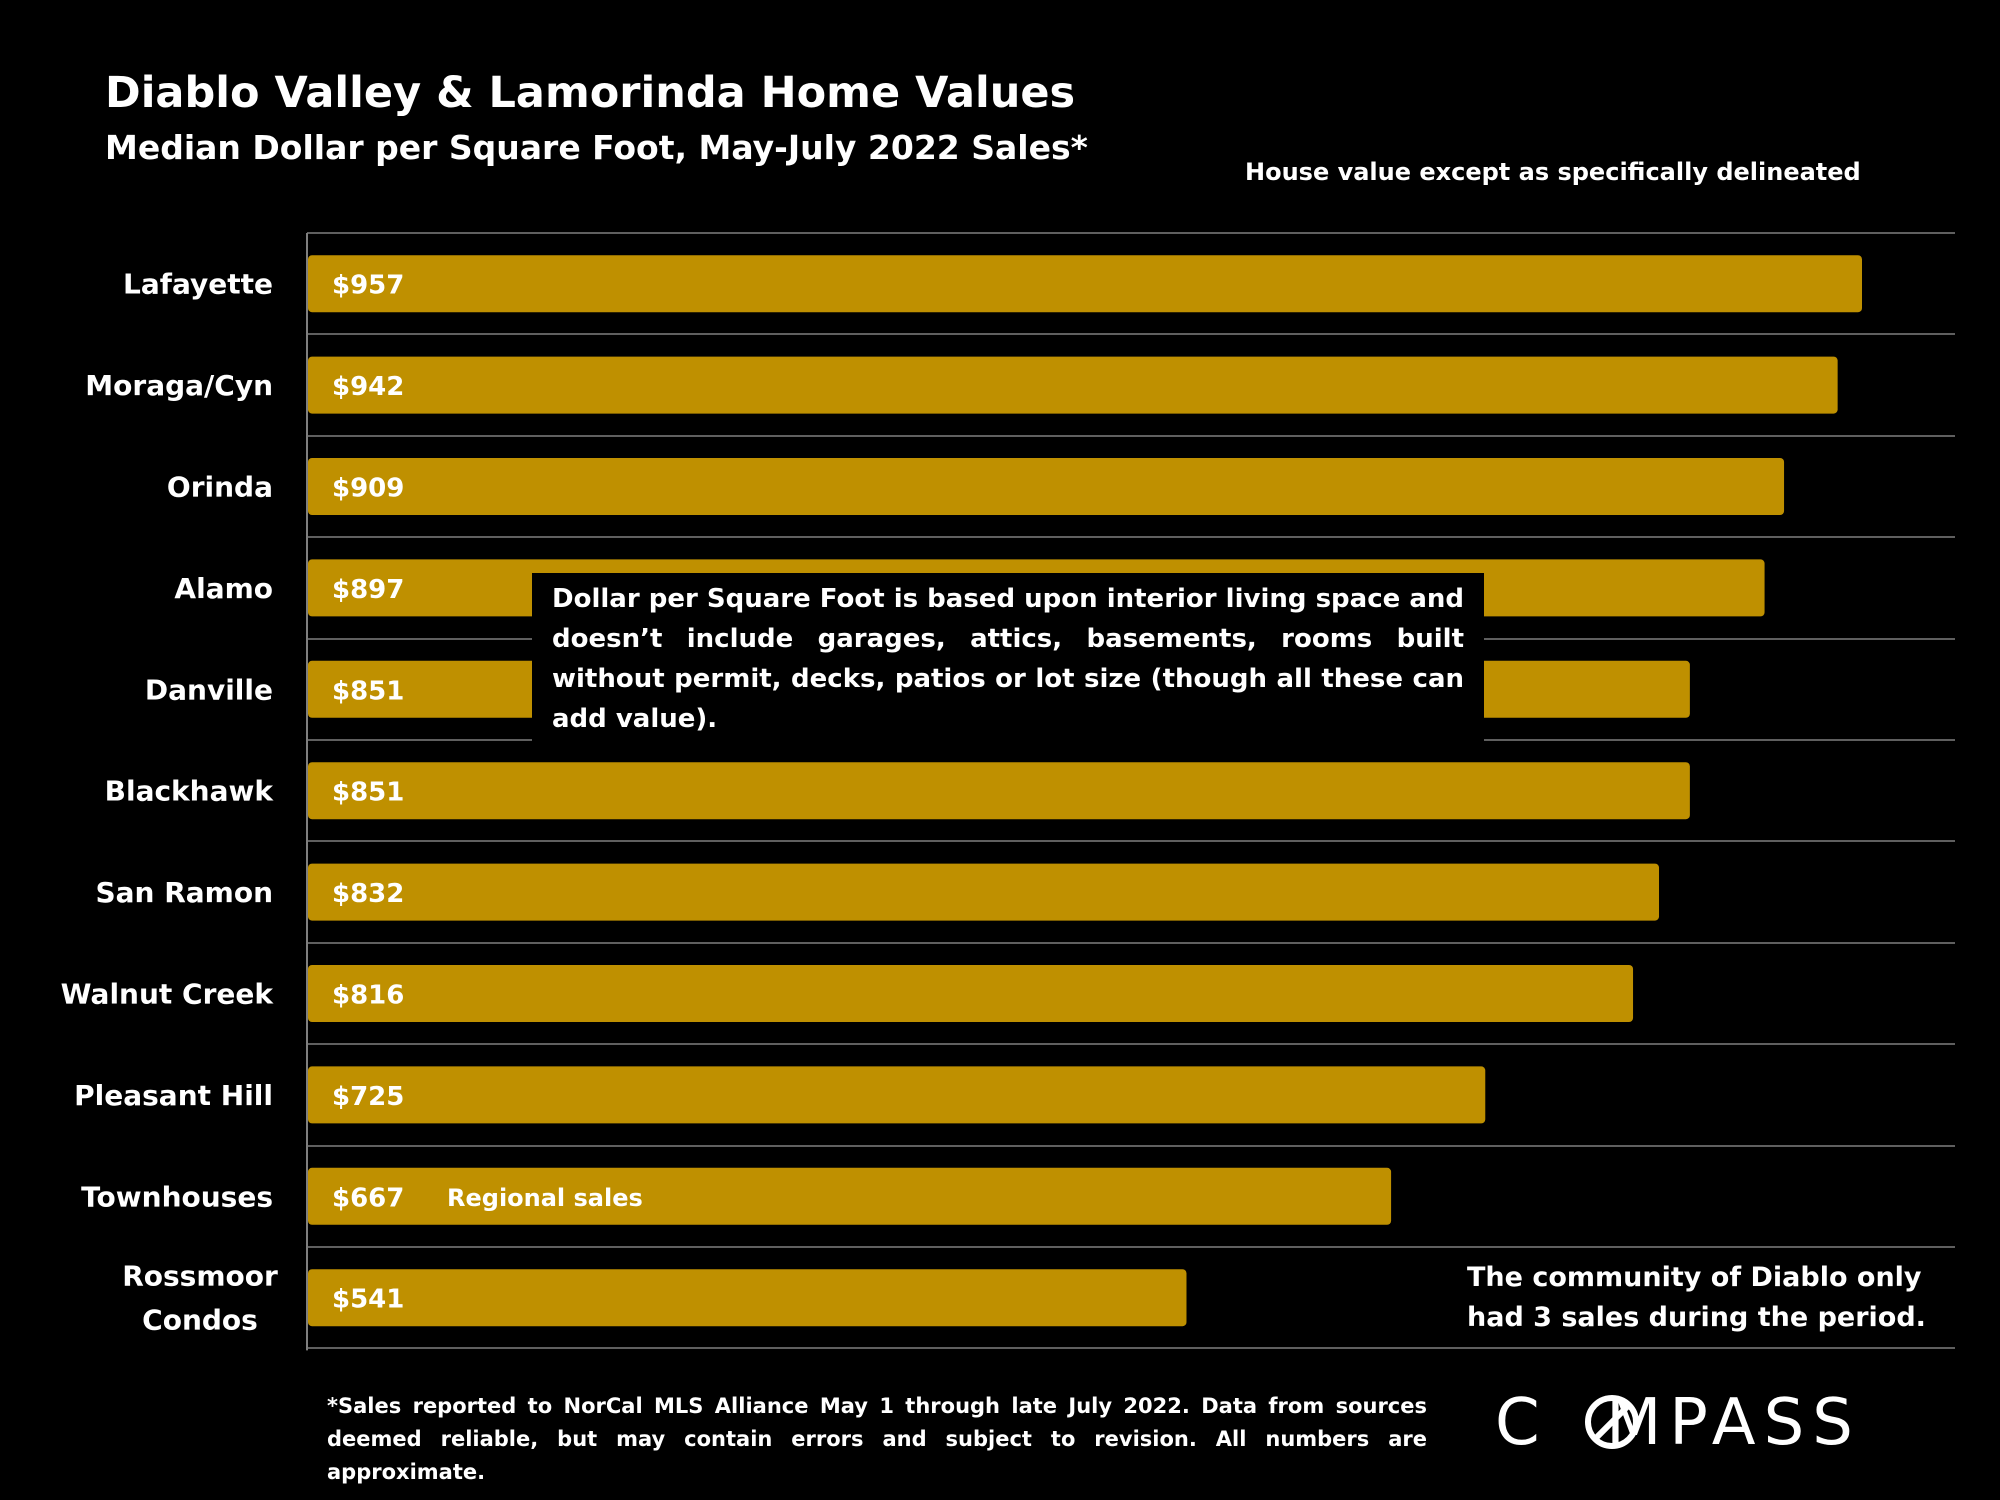 This screenshot has height=1500, width=2000. What do you see at coordinates (173, 1095) in the screenshot?
I see `category-label: Pleasant Hill` at bounding box center [173, 1095].